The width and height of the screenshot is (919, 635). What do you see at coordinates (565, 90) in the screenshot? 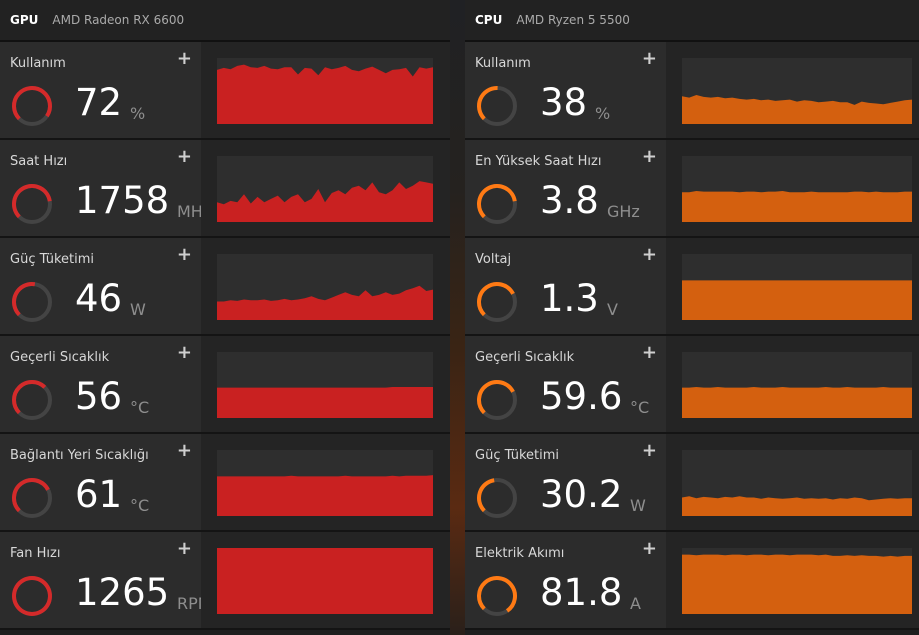
I see `metric-readout: Kullanım + 38 %` at bounding box center [565, 90].